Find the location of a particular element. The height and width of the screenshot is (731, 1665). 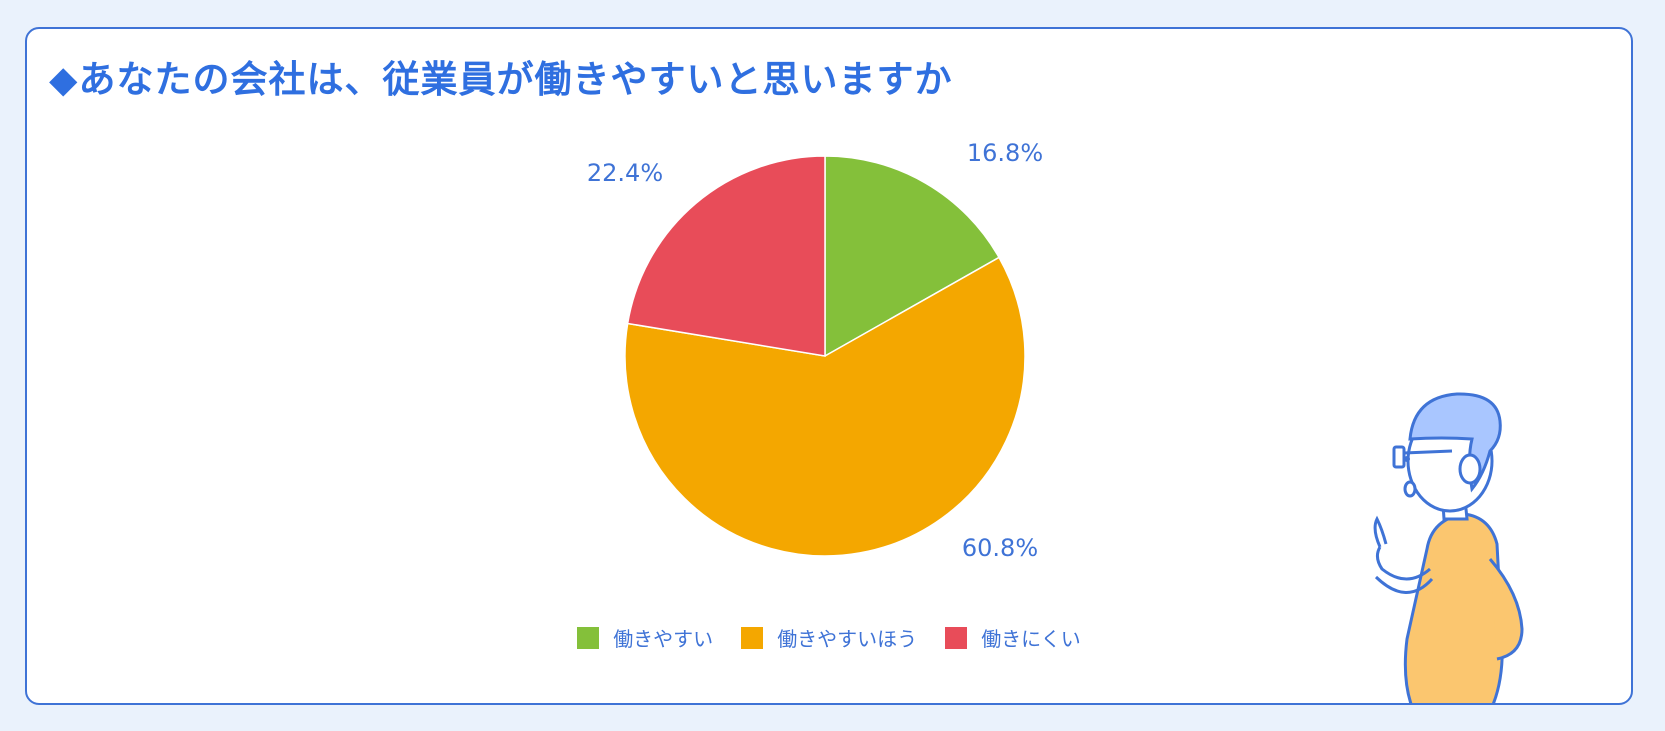

legend-label: 働きやすい is located at coordinates (663, 639).